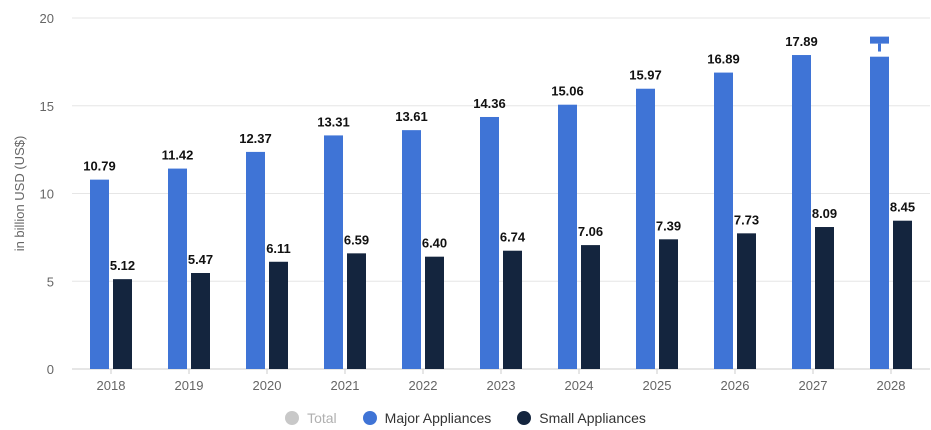 The height and width of the screenshot is (430, 931). I want to click on data-label: 6.74, so click(513, 237).